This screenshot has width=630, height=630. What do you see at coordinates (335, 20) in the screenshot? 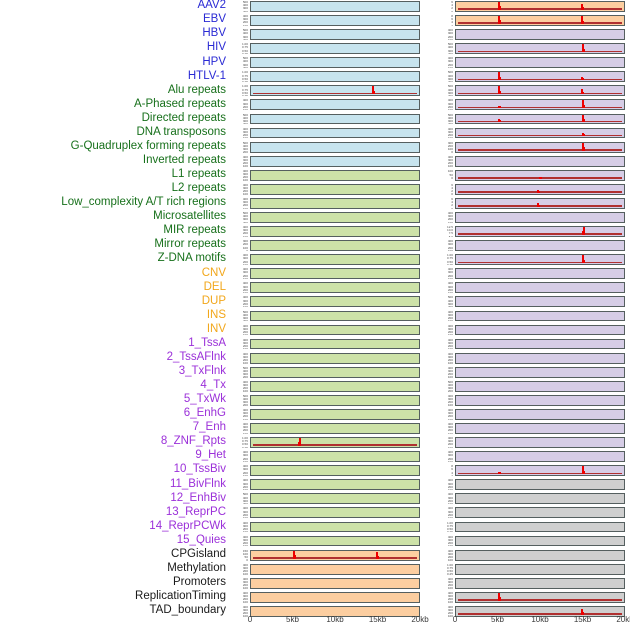
I see `track-left-ebv` at bounding box center [335, 20].